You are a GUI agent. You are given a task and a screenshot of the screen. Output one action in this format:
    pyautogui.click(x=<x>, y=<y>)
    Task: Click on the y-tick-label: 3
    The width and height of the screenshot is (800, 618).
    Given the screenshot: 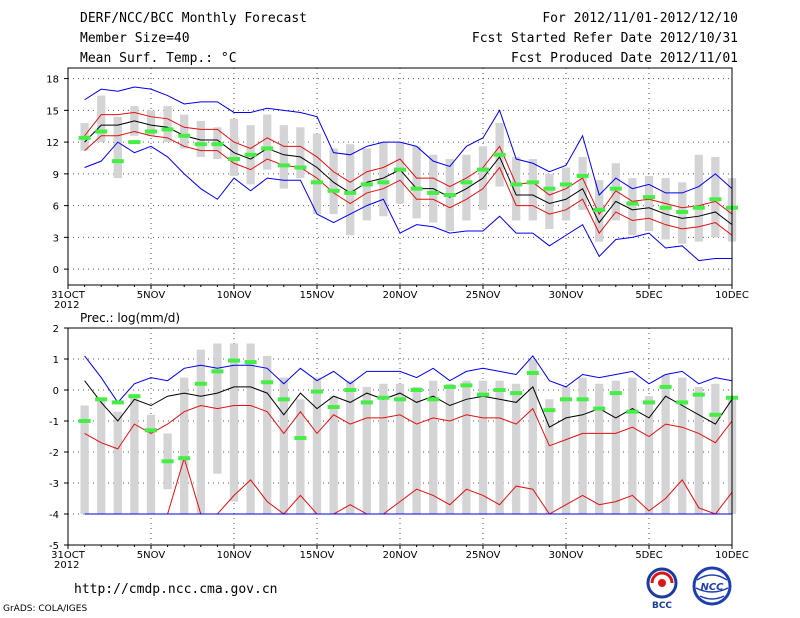 What is the action you would take?
    pyautogui.click(x=56, y=238)
    